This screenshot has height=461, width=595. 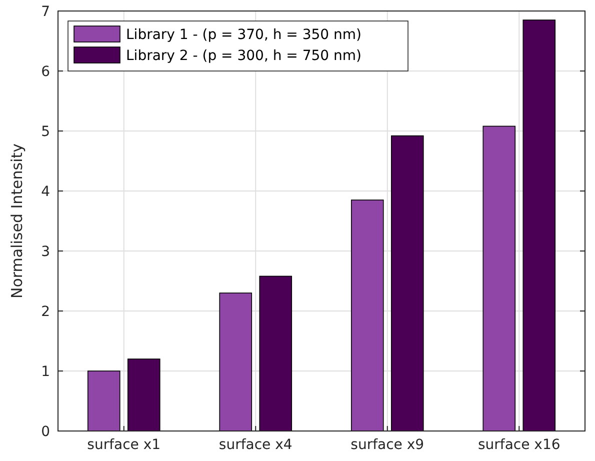 What do you see at coordinates (255, 445) in the screenshot?
I see `x-tick-label: surface x4` at bounding box center [255, 445].